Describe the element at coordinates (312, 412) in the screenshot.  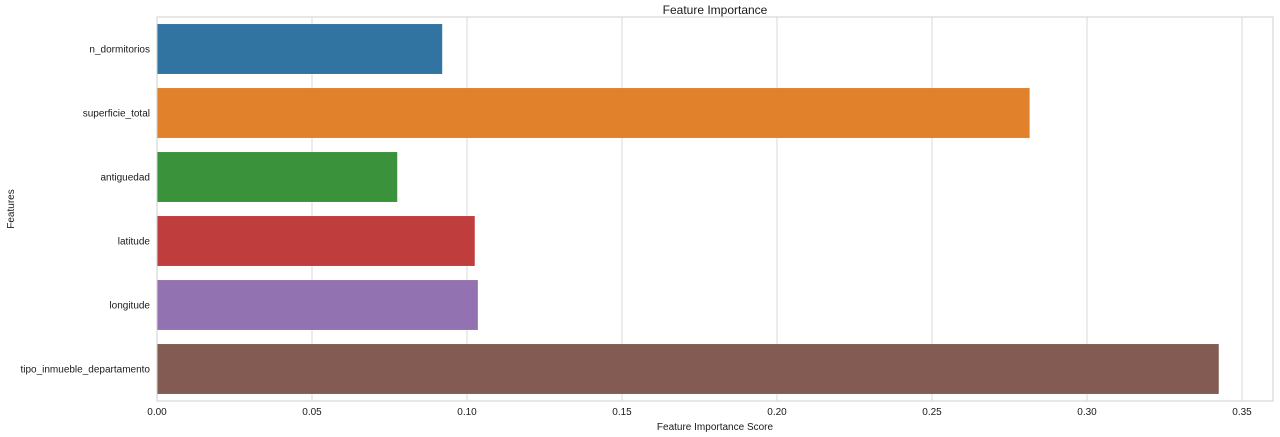
I see `x-tick-label: 0.05` at that location.